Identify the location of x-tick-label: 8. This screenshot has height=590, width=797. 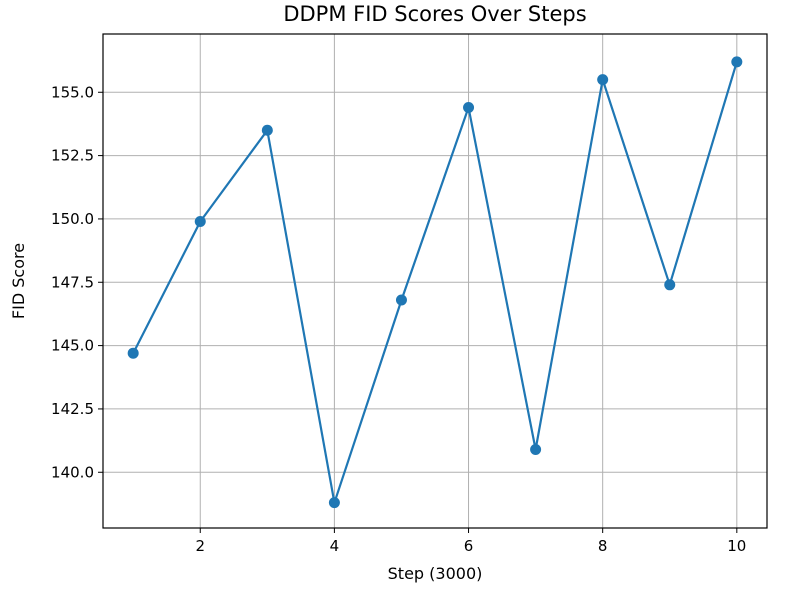
(603, 546).